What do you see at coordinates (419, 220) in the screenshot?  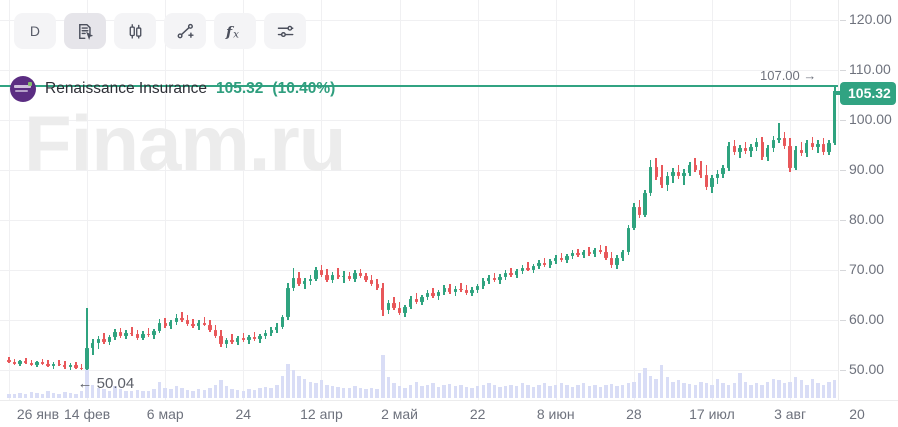 I see `gridline-horizontal` at bounding box center [419, 220].